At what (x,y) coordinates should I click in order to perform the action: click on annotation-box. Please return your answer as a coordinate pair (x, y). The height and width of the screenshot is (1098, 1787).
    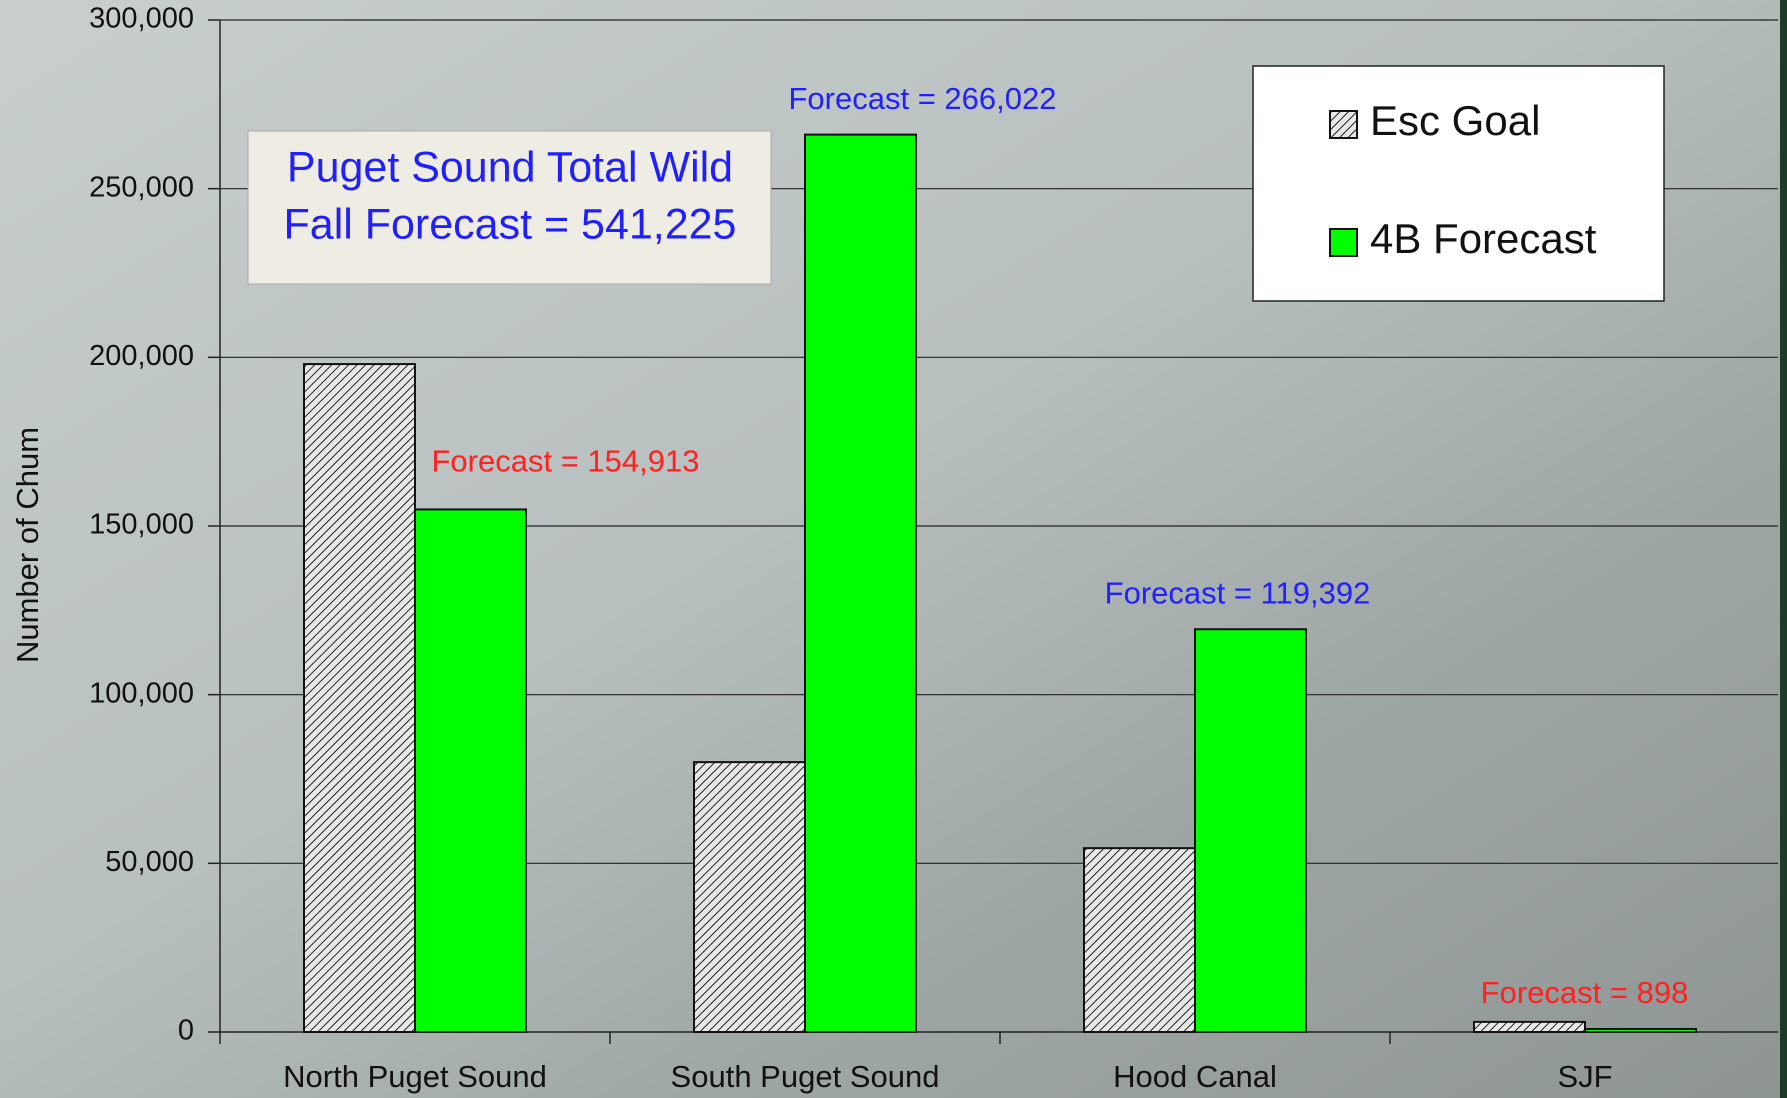
    Looking at the image, I should click on (509, 207).